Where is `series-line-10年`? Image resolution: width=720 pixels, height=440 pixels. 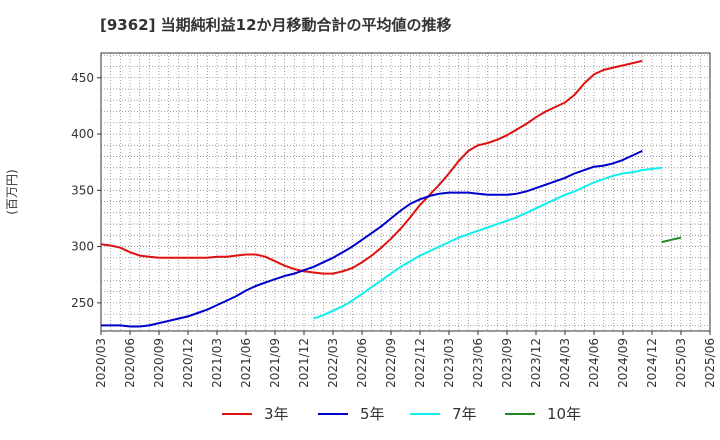
series-line-10年 is located at coordinates (671, 240).